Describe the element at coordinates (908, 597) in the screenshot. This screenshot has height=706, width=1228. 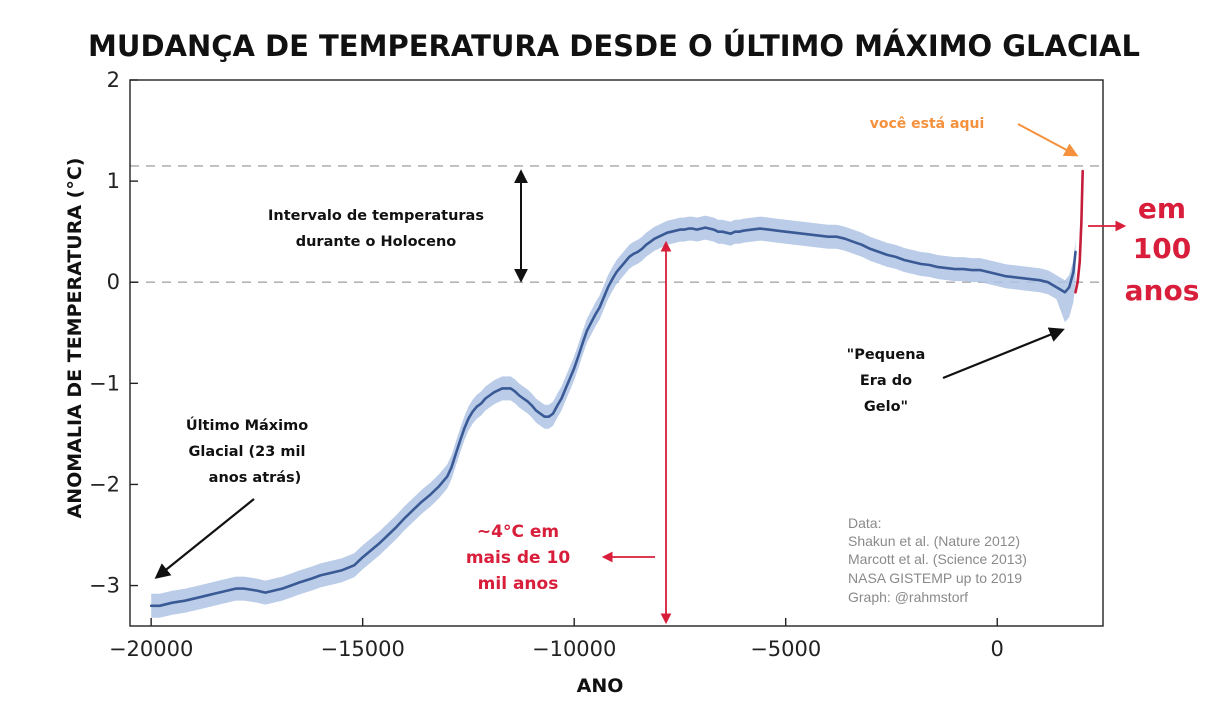
I see `source-line-5: Graph: @rahmstorf` at that location.